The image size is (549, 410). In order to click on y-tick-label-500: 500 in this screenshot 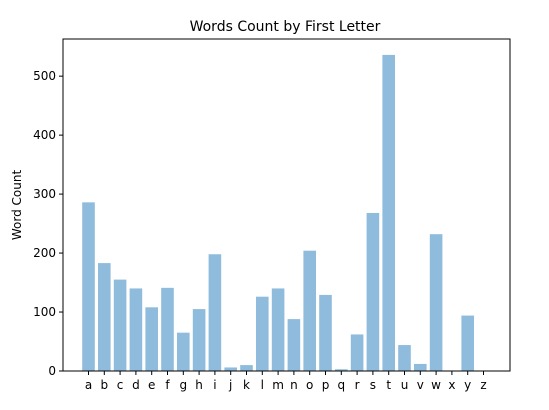, I will do `click(44, 76)`.